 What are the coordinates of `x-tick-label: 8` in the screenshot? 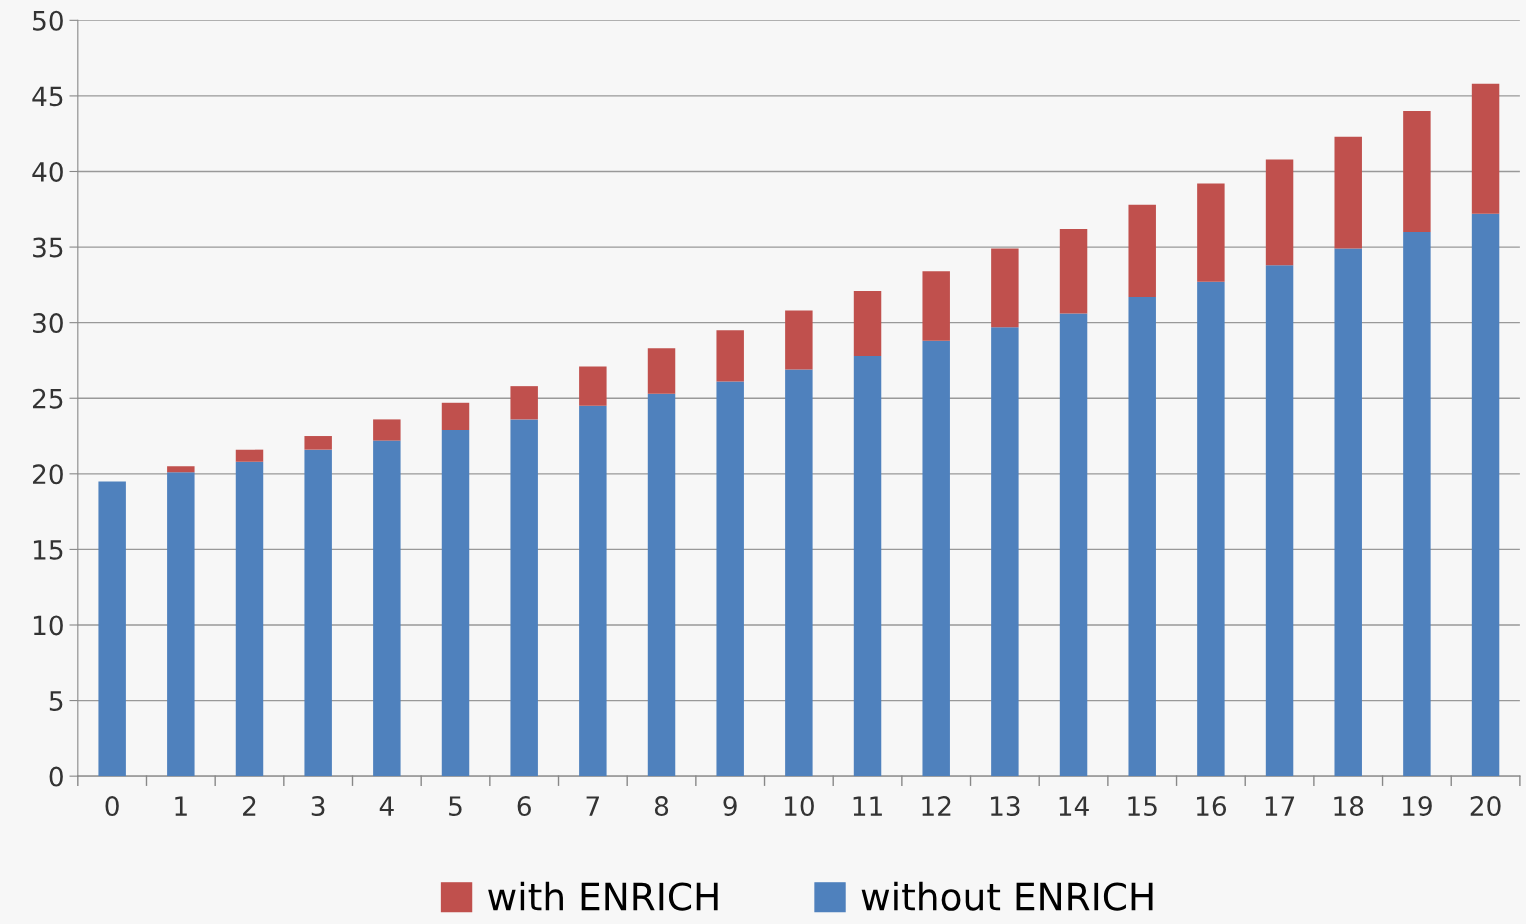 It's located at (661, 806).